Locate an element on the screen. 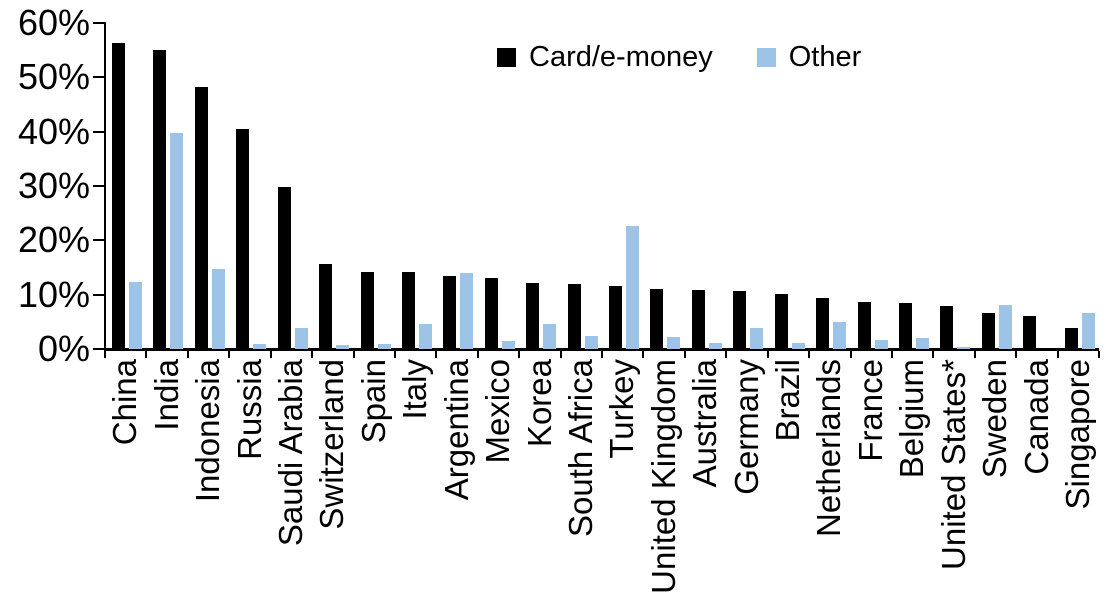  category-label: United Kingdom is located at coordinates (663, 476).